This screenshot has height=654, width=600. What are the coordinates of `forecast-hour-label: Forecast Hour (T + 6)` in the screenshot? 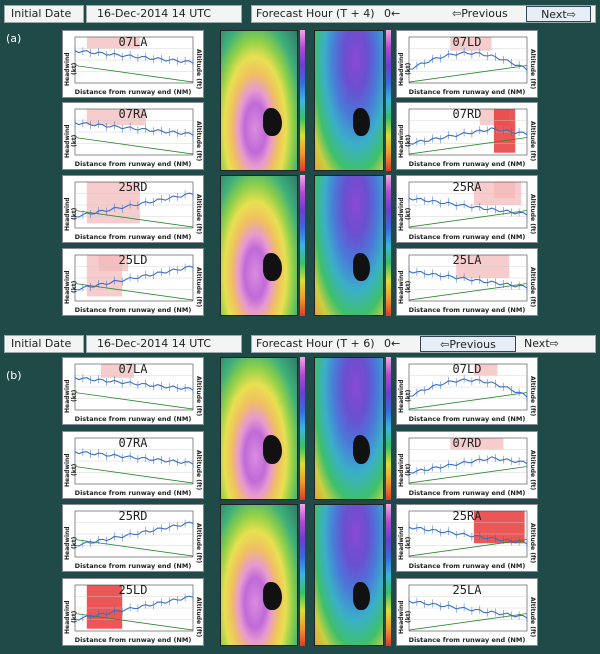 It's located at (315, 343).